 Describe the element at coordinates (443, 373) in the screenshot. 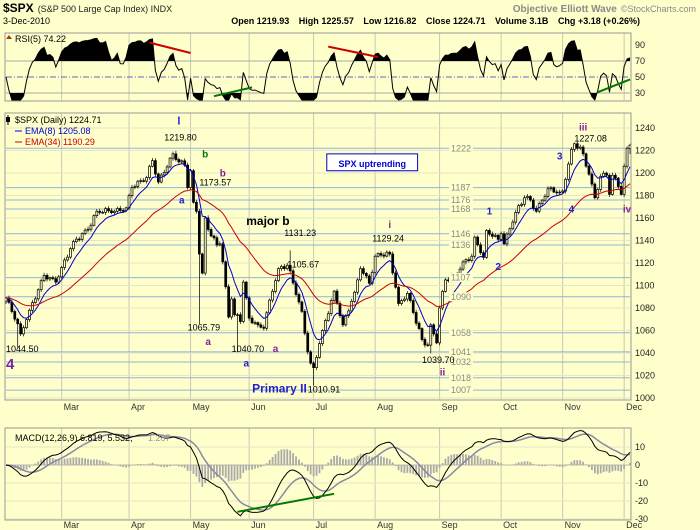

I see `wave-label: ii` at that location.